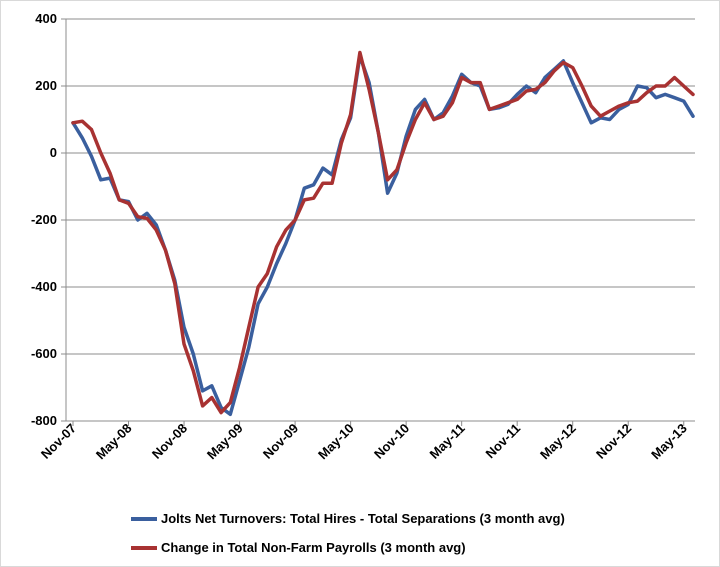  Describe the element at coordinates (46, 18) in the screenshot. I see `y-tick-label: 400` at that location.